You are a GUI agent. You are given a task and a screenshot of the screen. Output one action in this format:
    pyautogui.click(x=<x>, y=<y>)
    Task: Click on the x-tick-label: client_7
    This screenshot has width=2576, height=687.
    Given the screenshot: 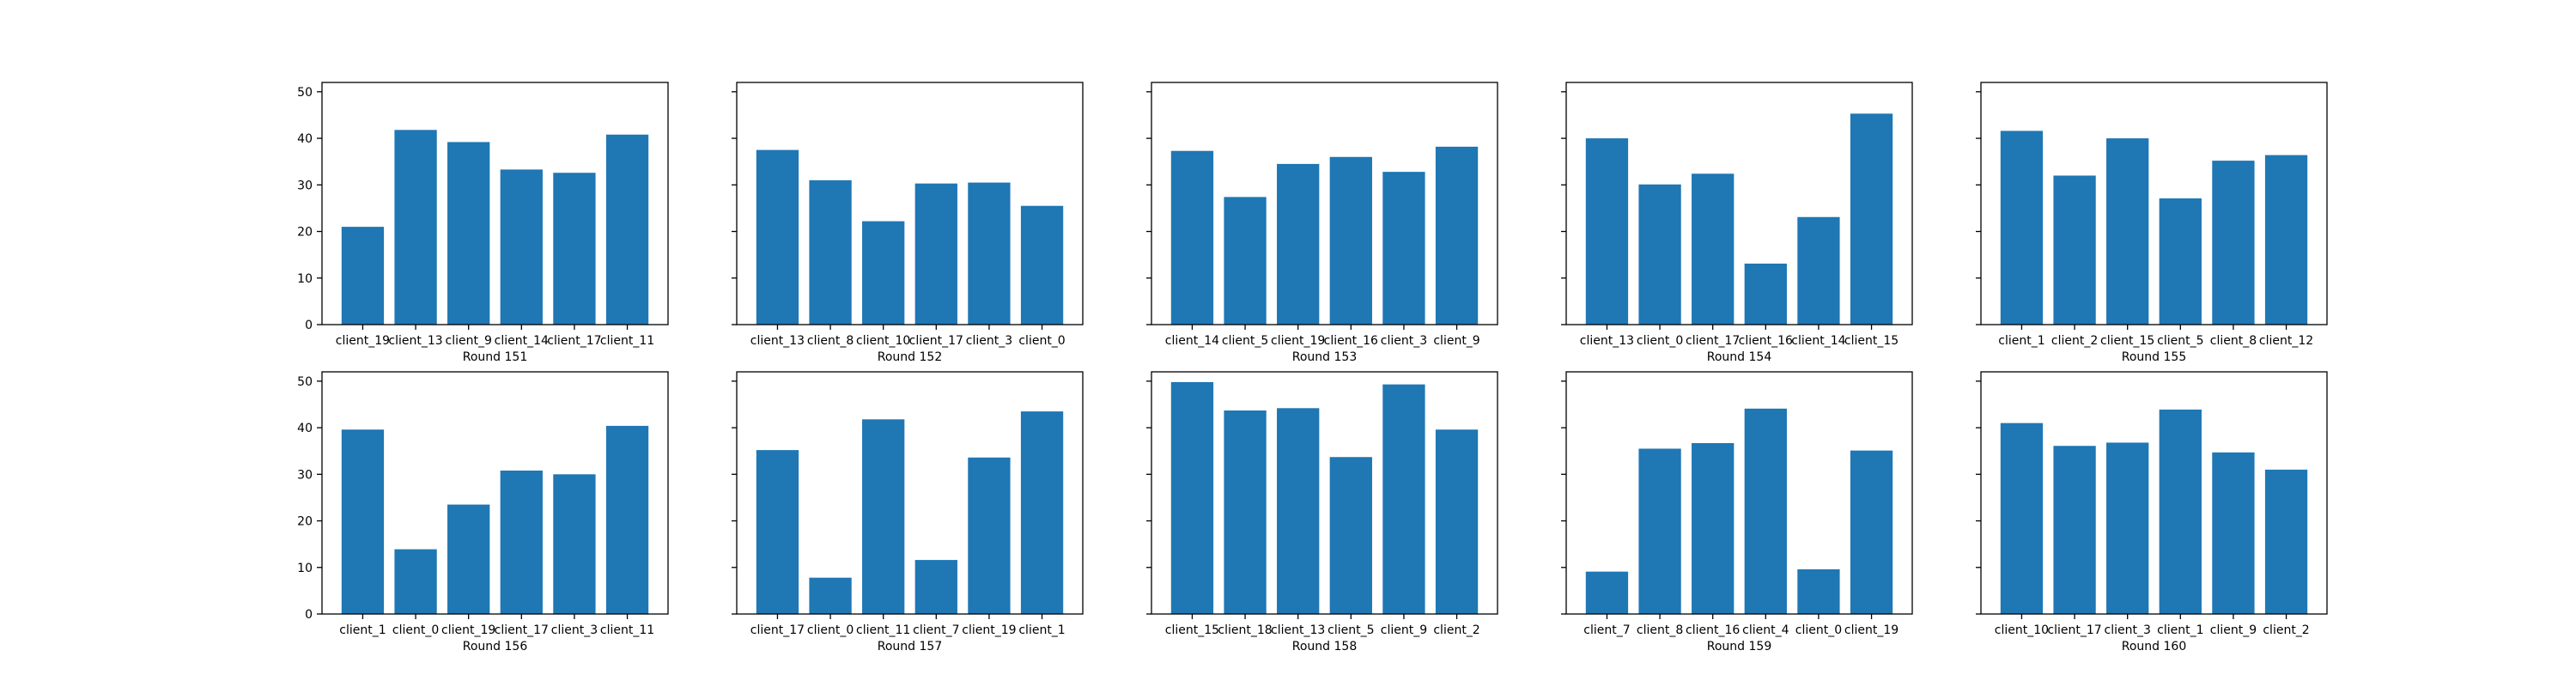 What is the action you would take?
    pyautogui.click(x=936, y=630)
    